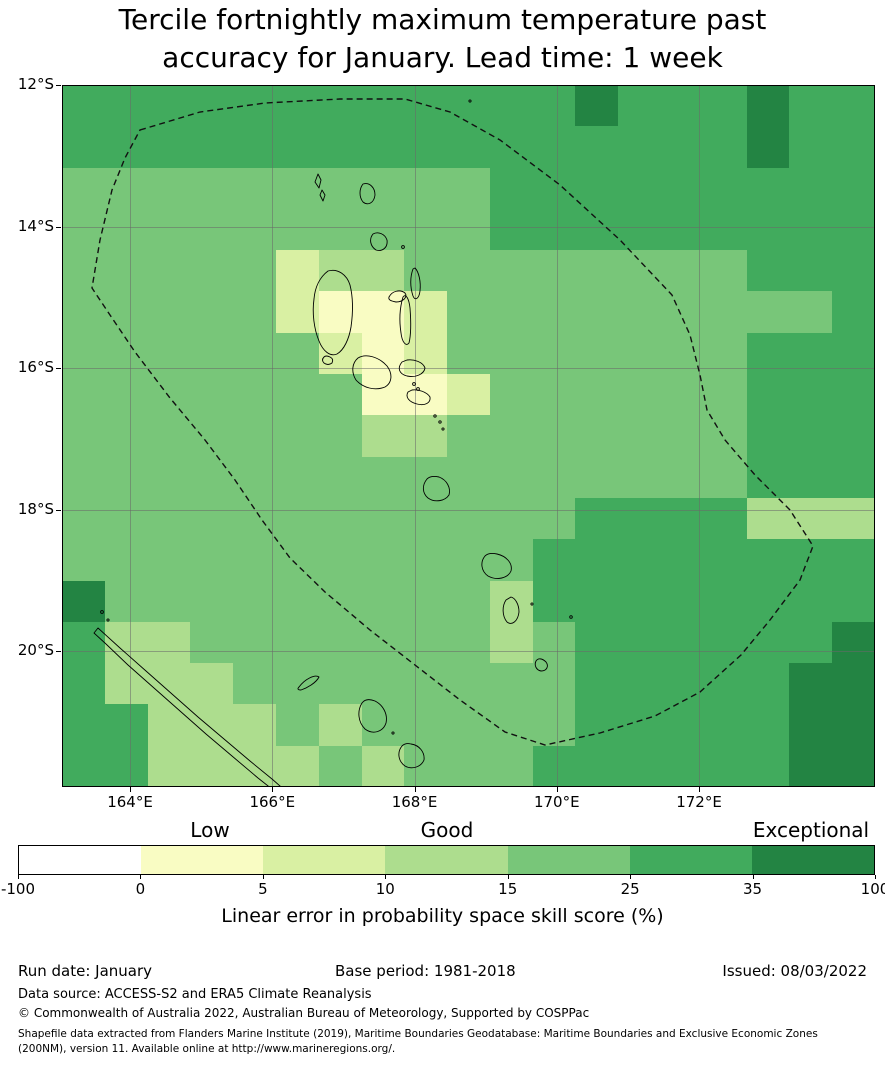  Describe the element at coordinates (273, 436) in the screenshot. I see `gridline-meridian` at that location.